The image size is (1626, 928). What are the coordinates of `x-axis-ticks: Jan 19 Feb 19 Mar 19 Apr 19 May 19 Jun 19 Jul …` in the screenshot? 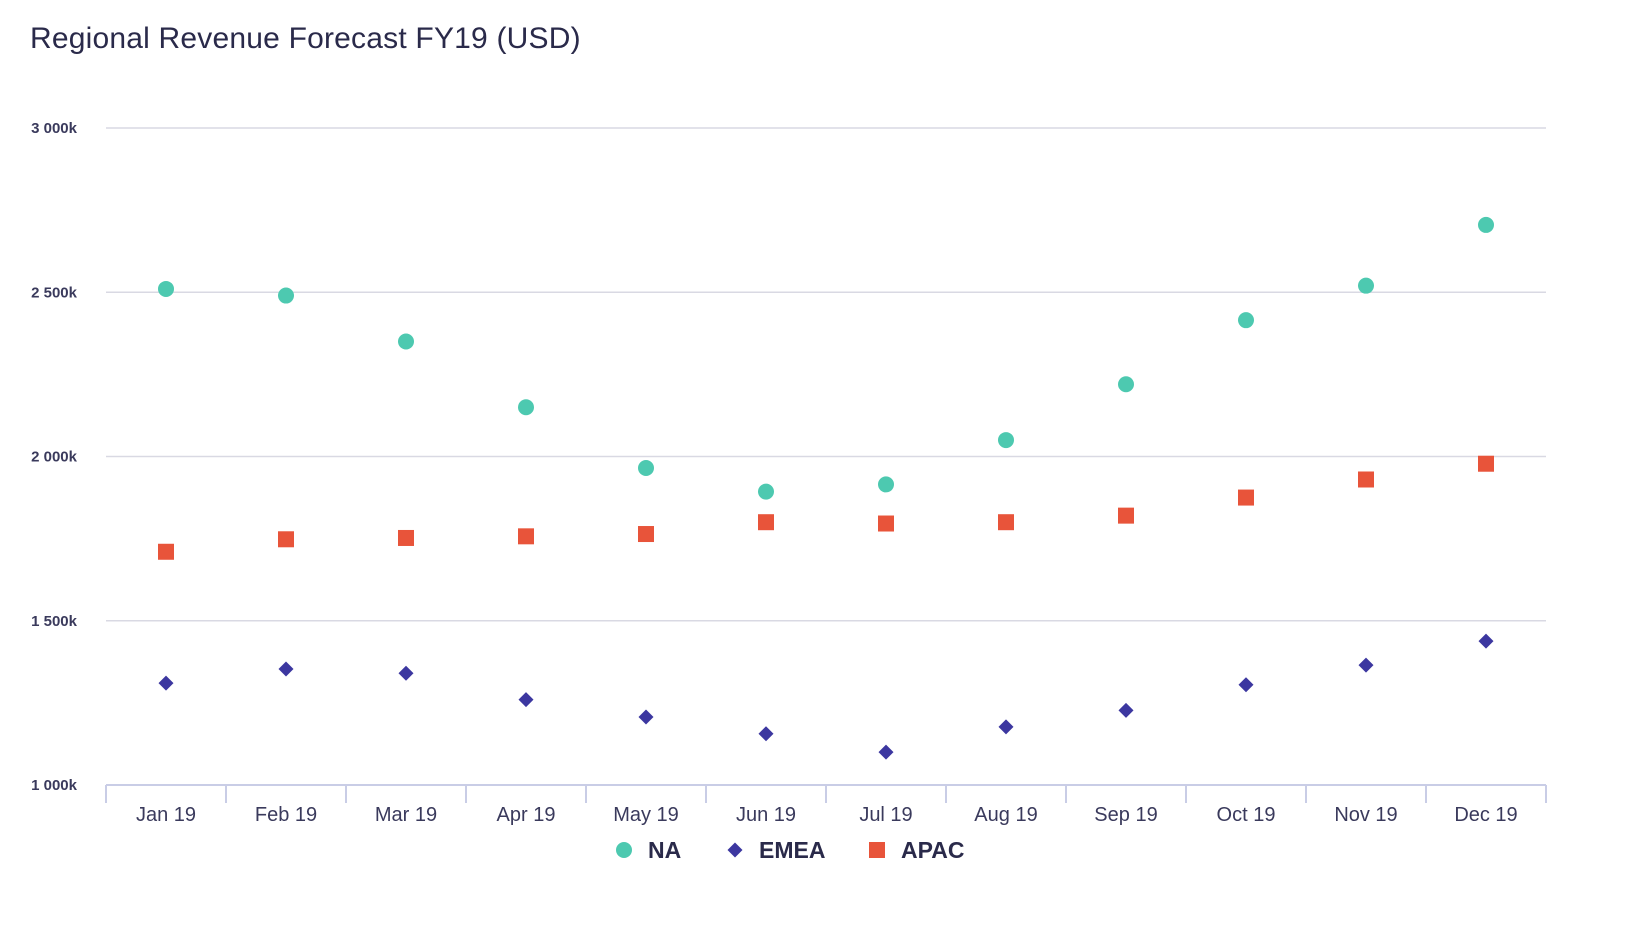 It's located at (827, 815).